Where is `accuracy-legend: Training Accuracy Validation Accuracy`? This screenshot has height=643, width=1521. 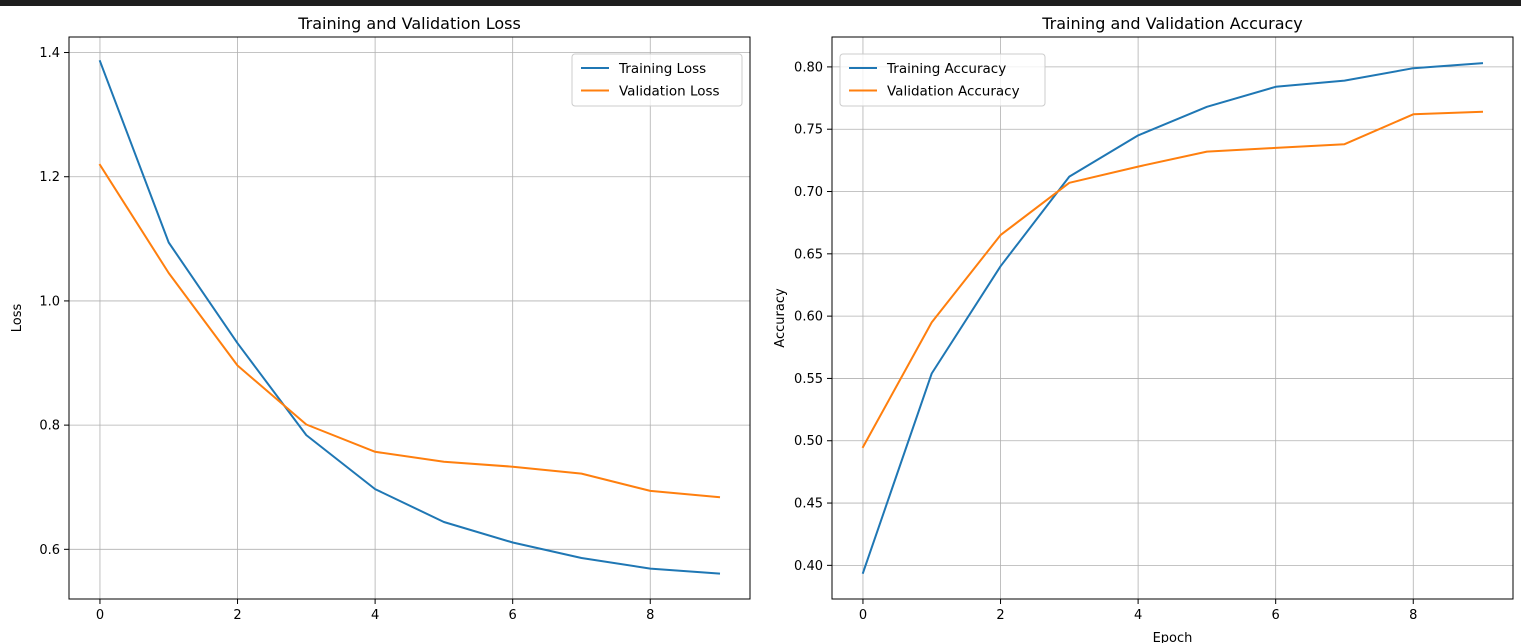 accuracy-legend: Training Accuracy Validation Accuracy is located at coordinates (942, 80).